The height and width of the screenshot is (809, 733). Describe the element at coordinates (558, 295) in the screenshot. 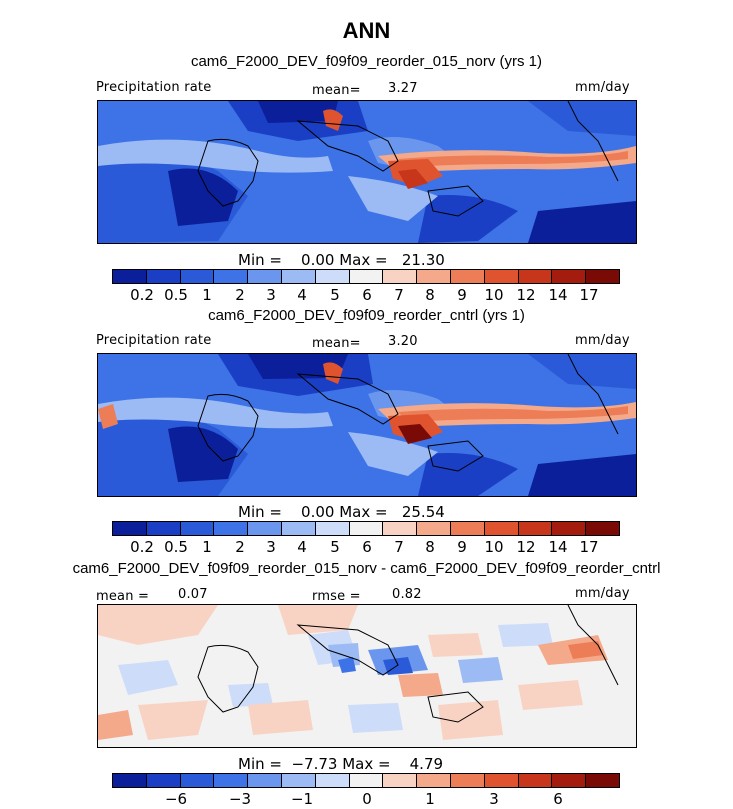

I see `panel1-colorbar-tick: 14` at that location.